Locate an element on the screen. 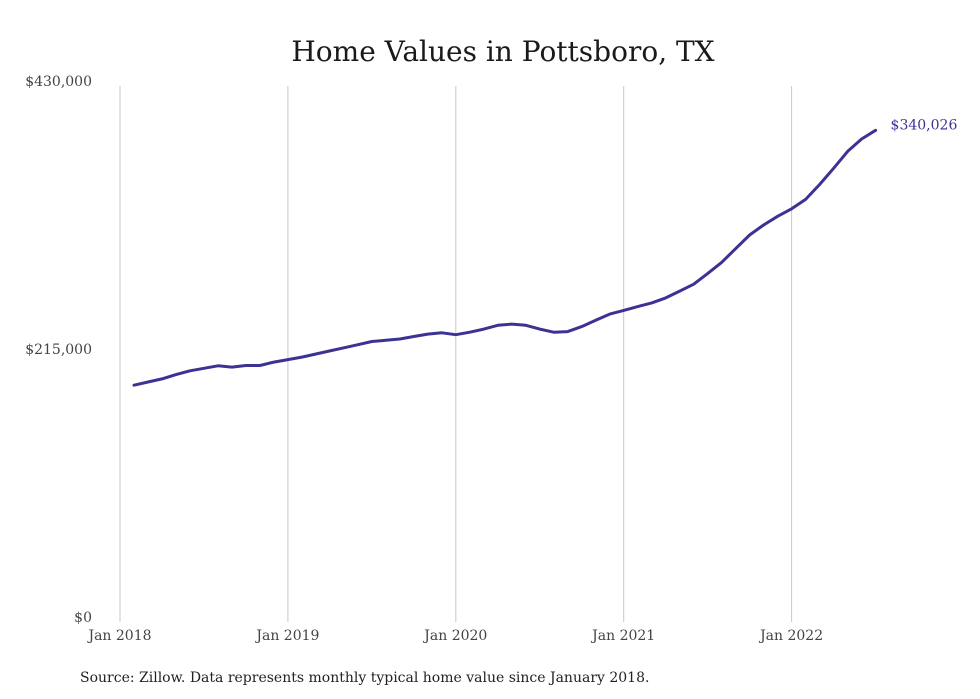 This screenshot has width=980, height=699. x-tick-label: Jan 2020 is located at coordinates (454, 636).